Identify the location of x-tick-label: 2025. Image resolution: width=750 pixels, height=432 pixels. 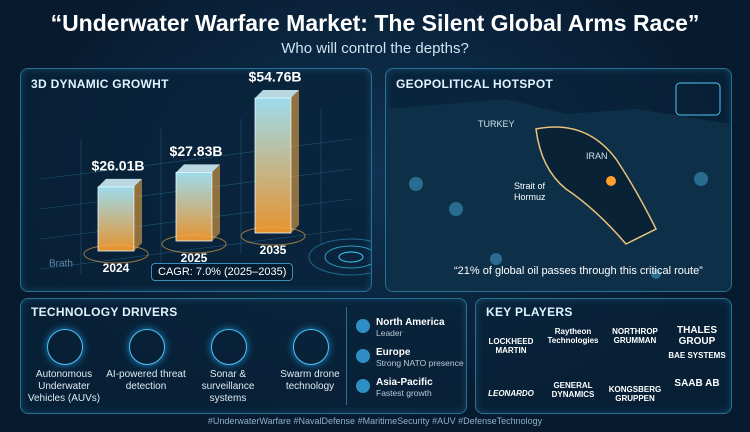
(194, 258).